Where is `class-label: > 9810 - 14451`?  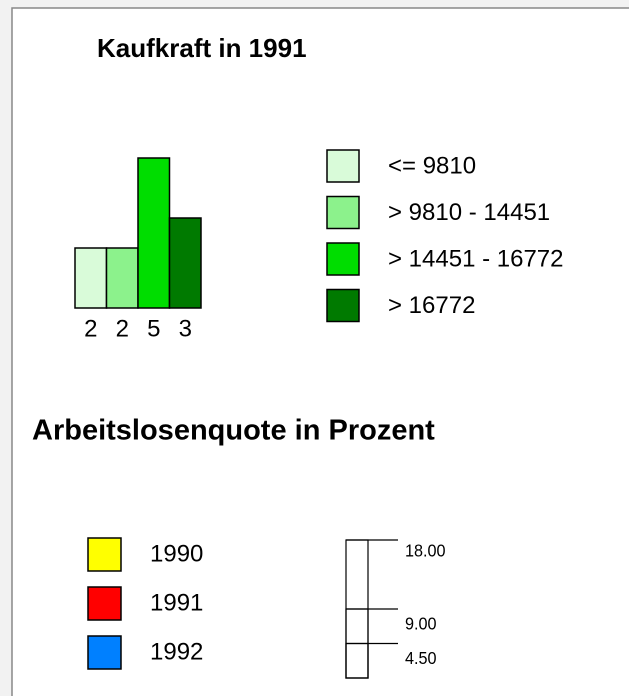
class-label: > 9810 - 14451 is located at coordinates (469, 212).